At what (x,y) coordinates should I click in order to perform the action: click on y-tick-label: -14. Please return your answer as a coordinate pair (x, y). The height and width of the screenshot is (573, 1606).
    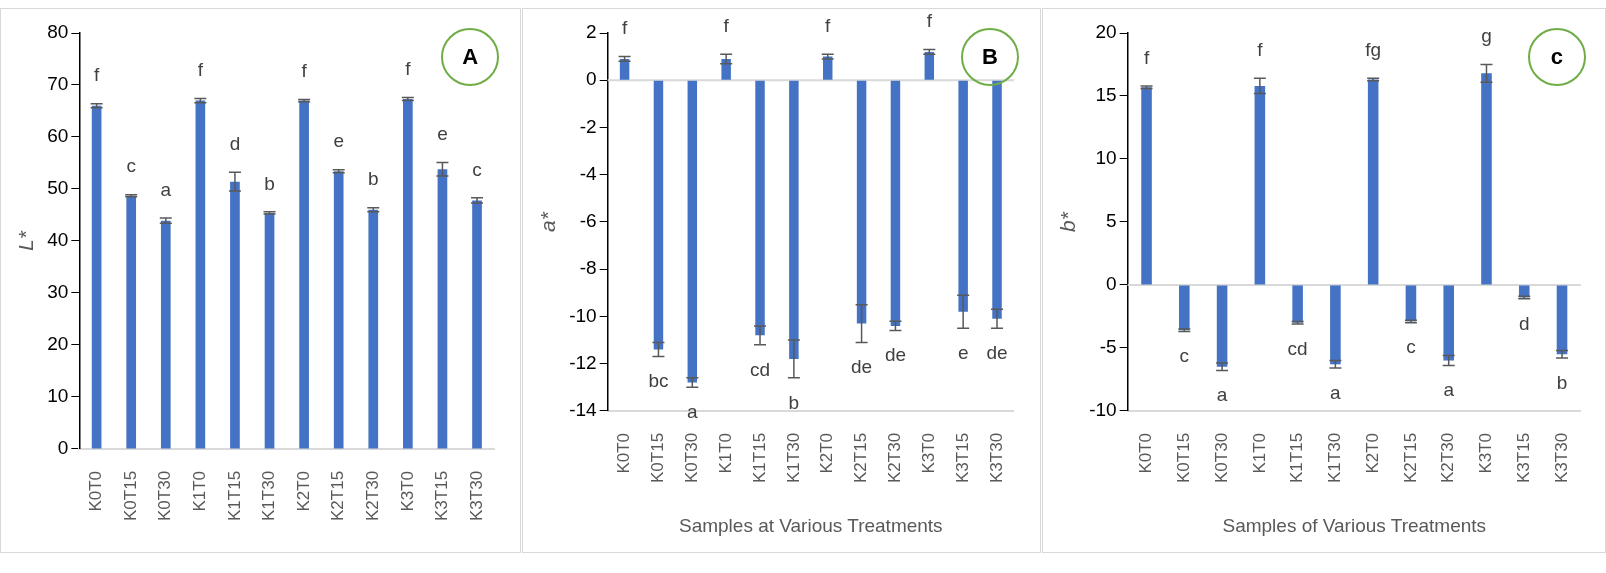
    Looking at the image, I should click on (583, 410).